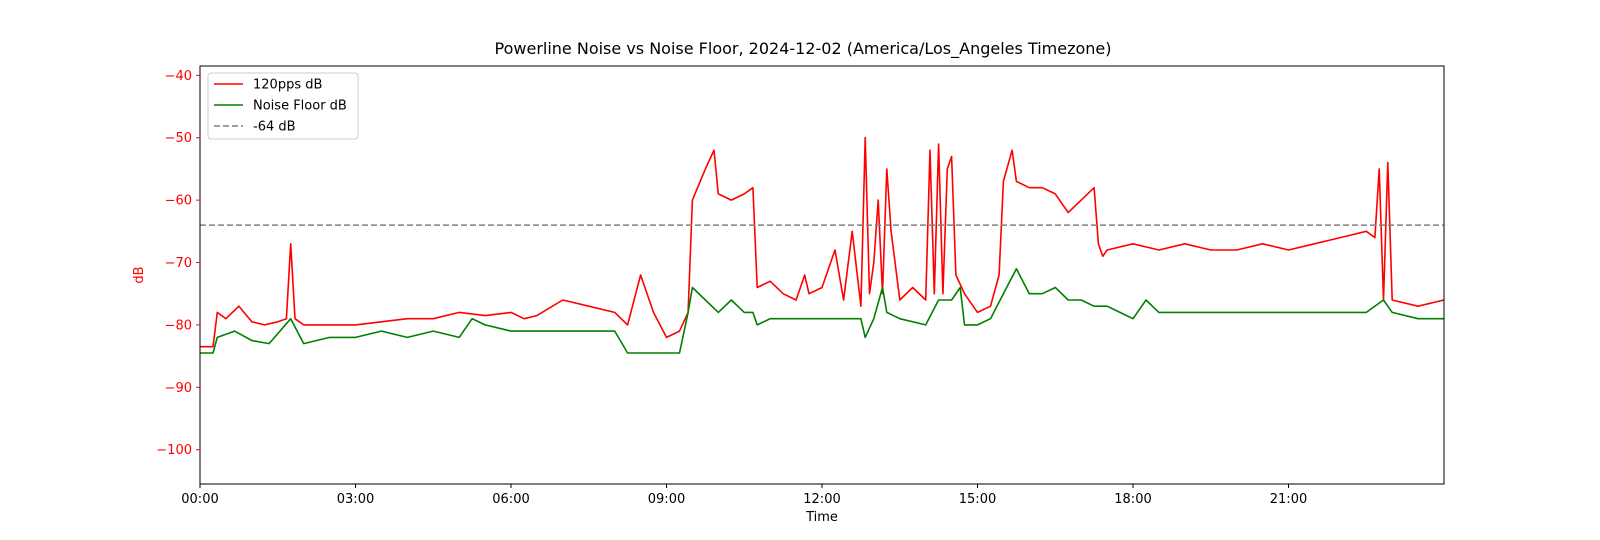  What do you see at coordinates (178, 325) in the screenshot?
I see `y-tick-label: −80` at bounding box center [178, 325].